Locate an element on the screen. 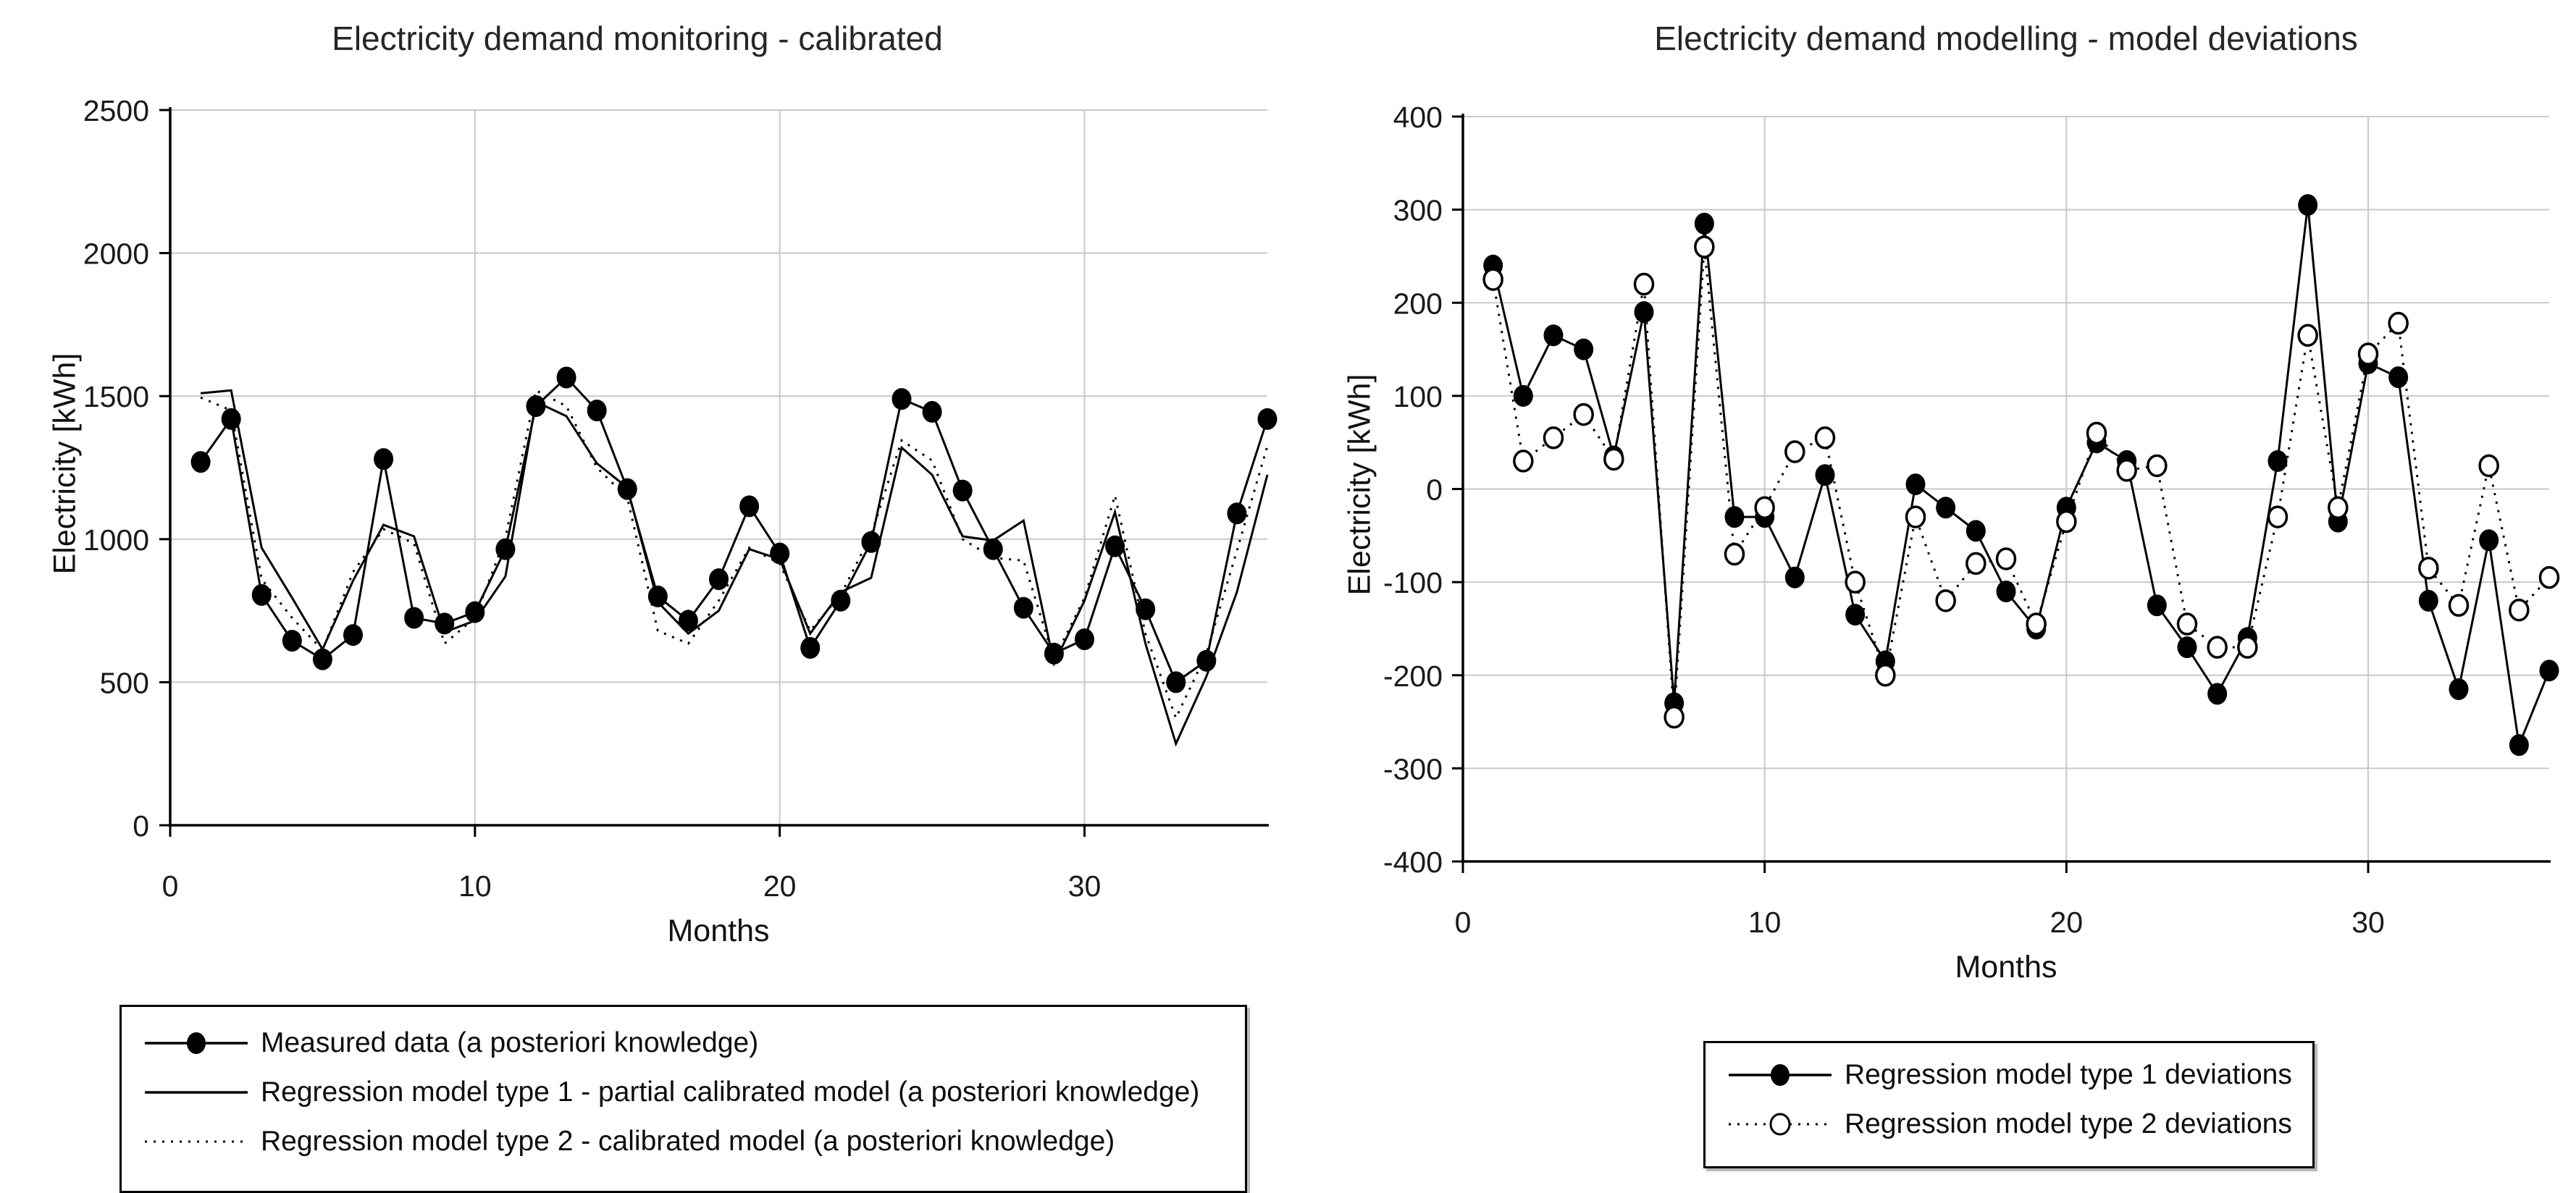 This screenshot has width=2576, height=1193. legend-label-measured: Measured data (a posteriori knowledge) is located at coordinates (510, 1042).